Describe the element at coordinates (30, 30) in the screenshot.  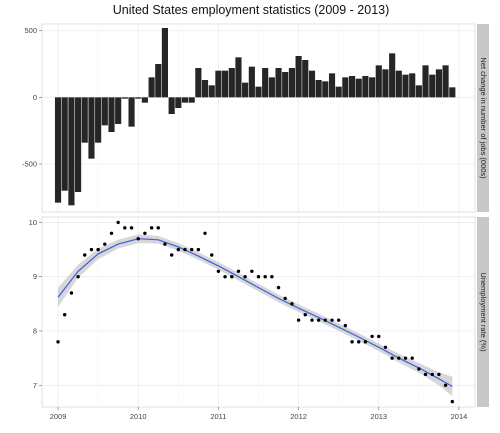
I see `y-tick-label: 500` at that location.